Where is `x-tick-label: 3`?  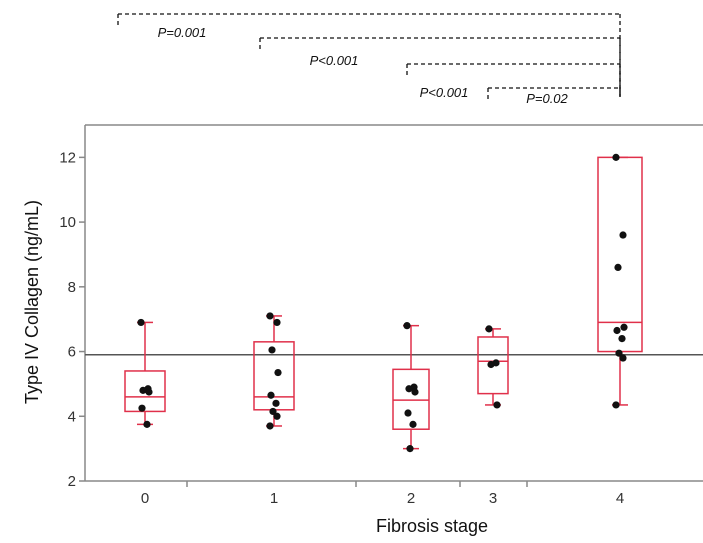
x-tick-label: 3 is located at coordinates (493, 498).